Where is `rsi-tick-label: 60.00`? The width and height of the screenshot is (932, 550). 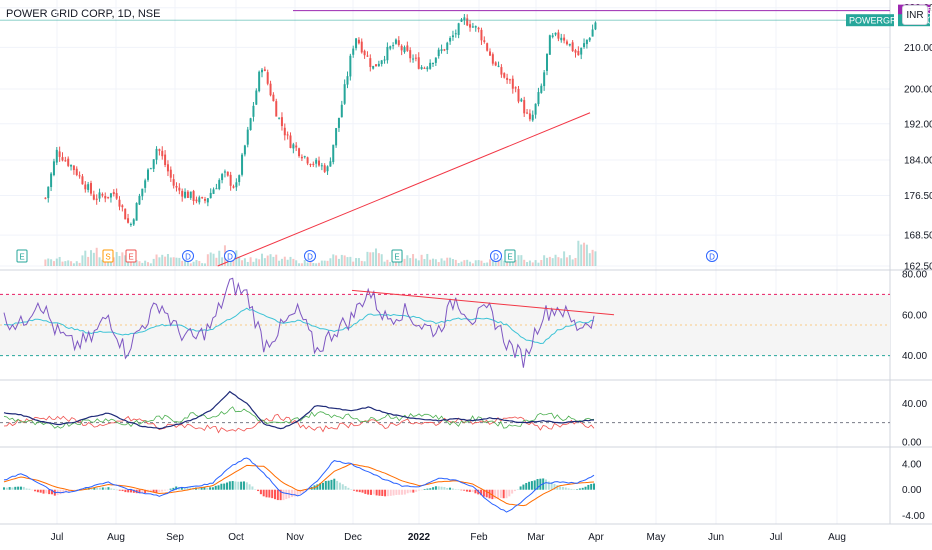
rsi-tick-label: 60.00 is located at coordinates (914, 315).